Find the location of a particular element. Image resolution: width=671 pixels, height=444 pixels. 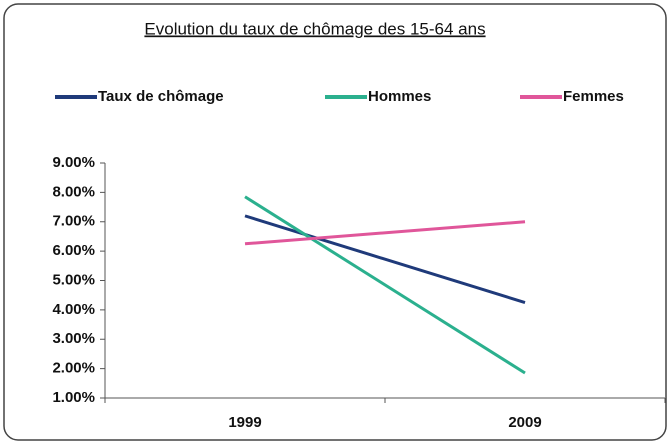

y-tick-label: 7.00% is located at coordinates (73, 221).